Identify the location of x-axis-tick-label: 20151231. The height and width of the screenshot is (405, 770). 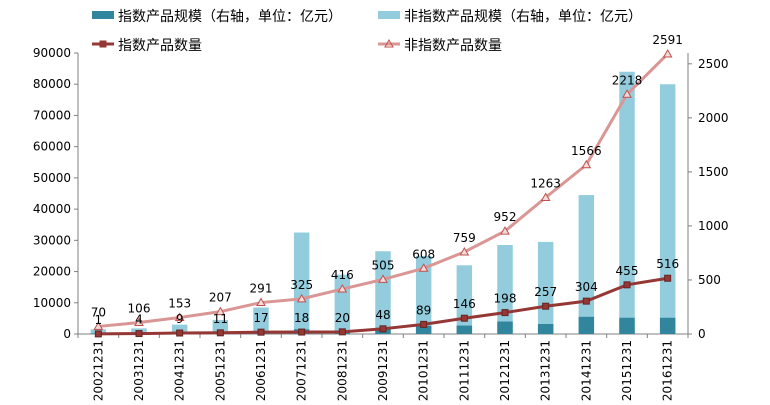
(627, 370).